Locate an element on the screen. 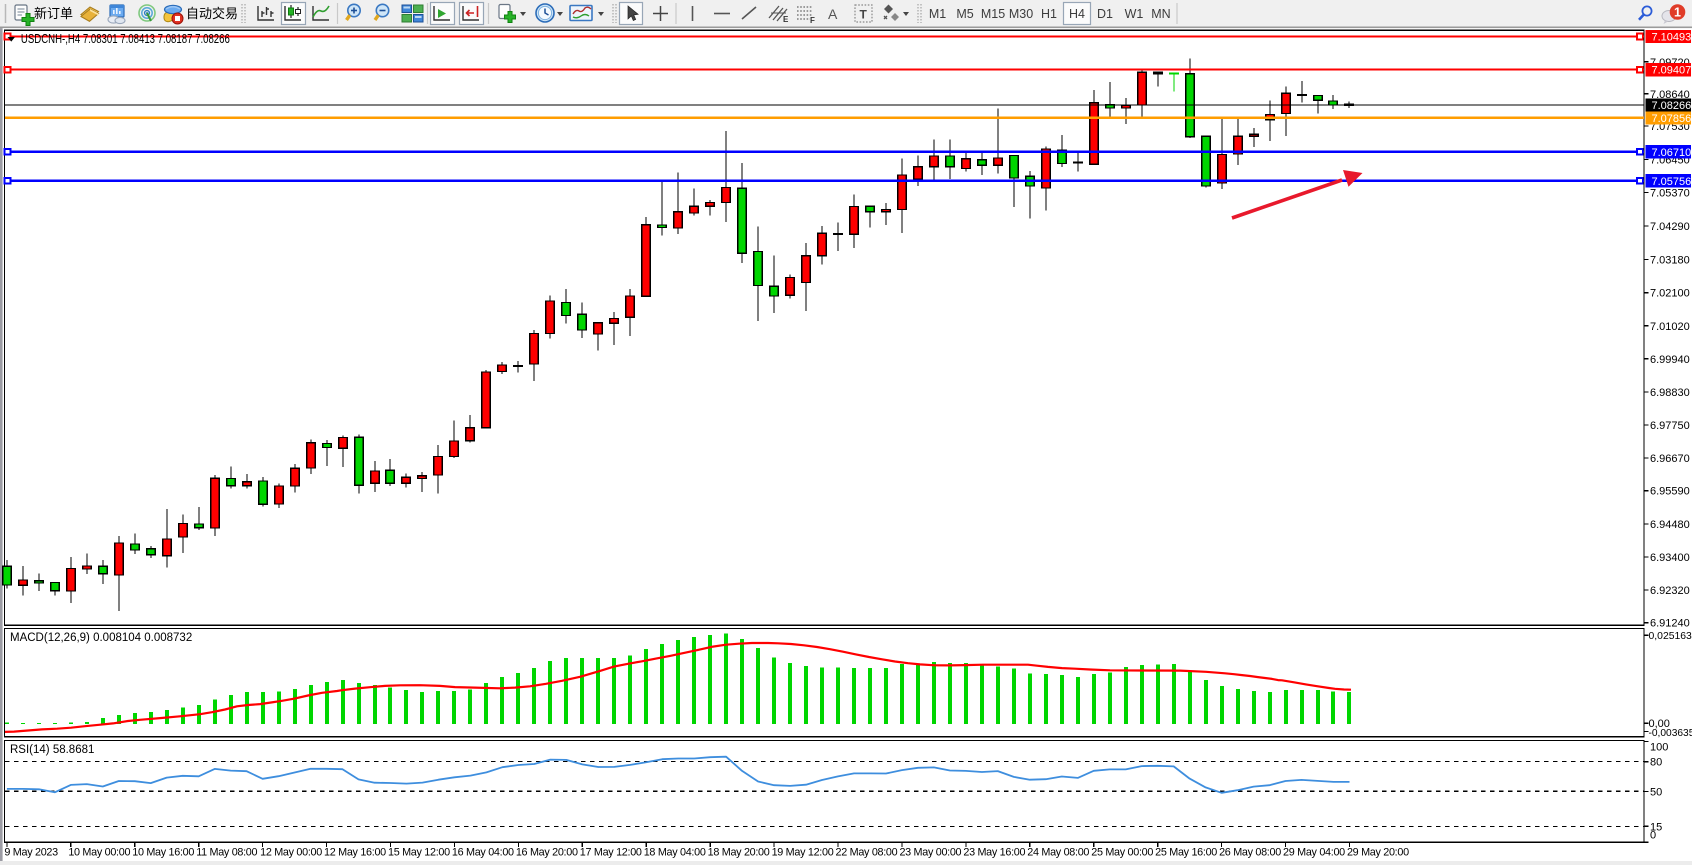 This screenshot has height=865, width=1692. svg-text: M30 is located at coordinates (1021, 14).